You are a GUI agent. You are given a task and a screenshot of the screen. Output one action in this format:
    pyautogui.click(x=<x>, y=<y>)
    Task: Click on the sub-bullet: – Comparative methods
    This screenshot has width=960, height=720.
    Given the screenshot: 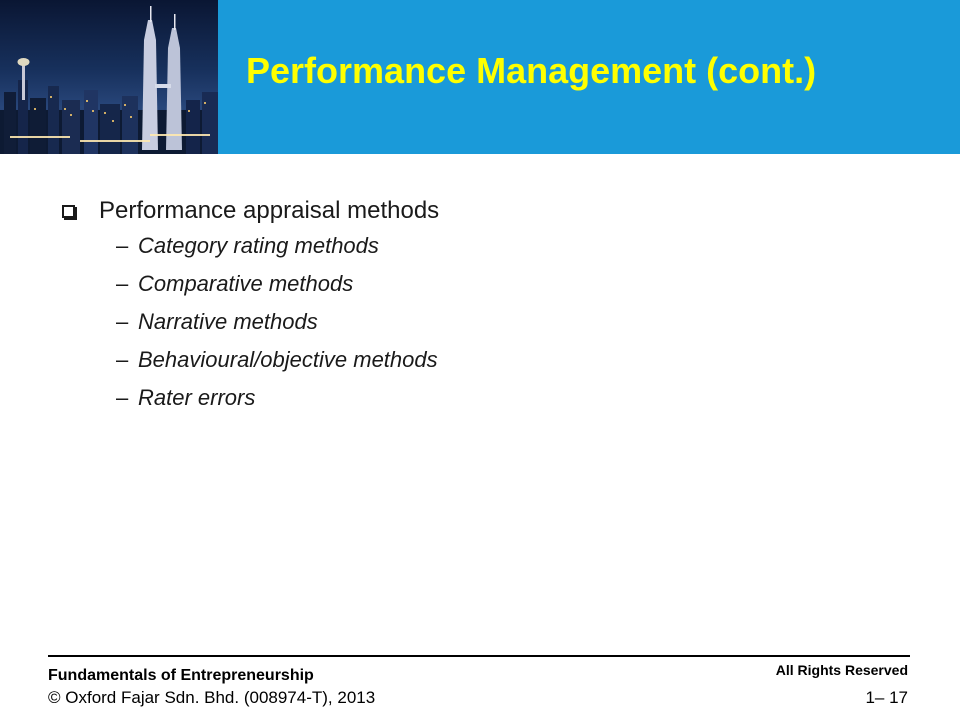 What is the action you would take?
    pyautogui.click(x=250, y=290)
    